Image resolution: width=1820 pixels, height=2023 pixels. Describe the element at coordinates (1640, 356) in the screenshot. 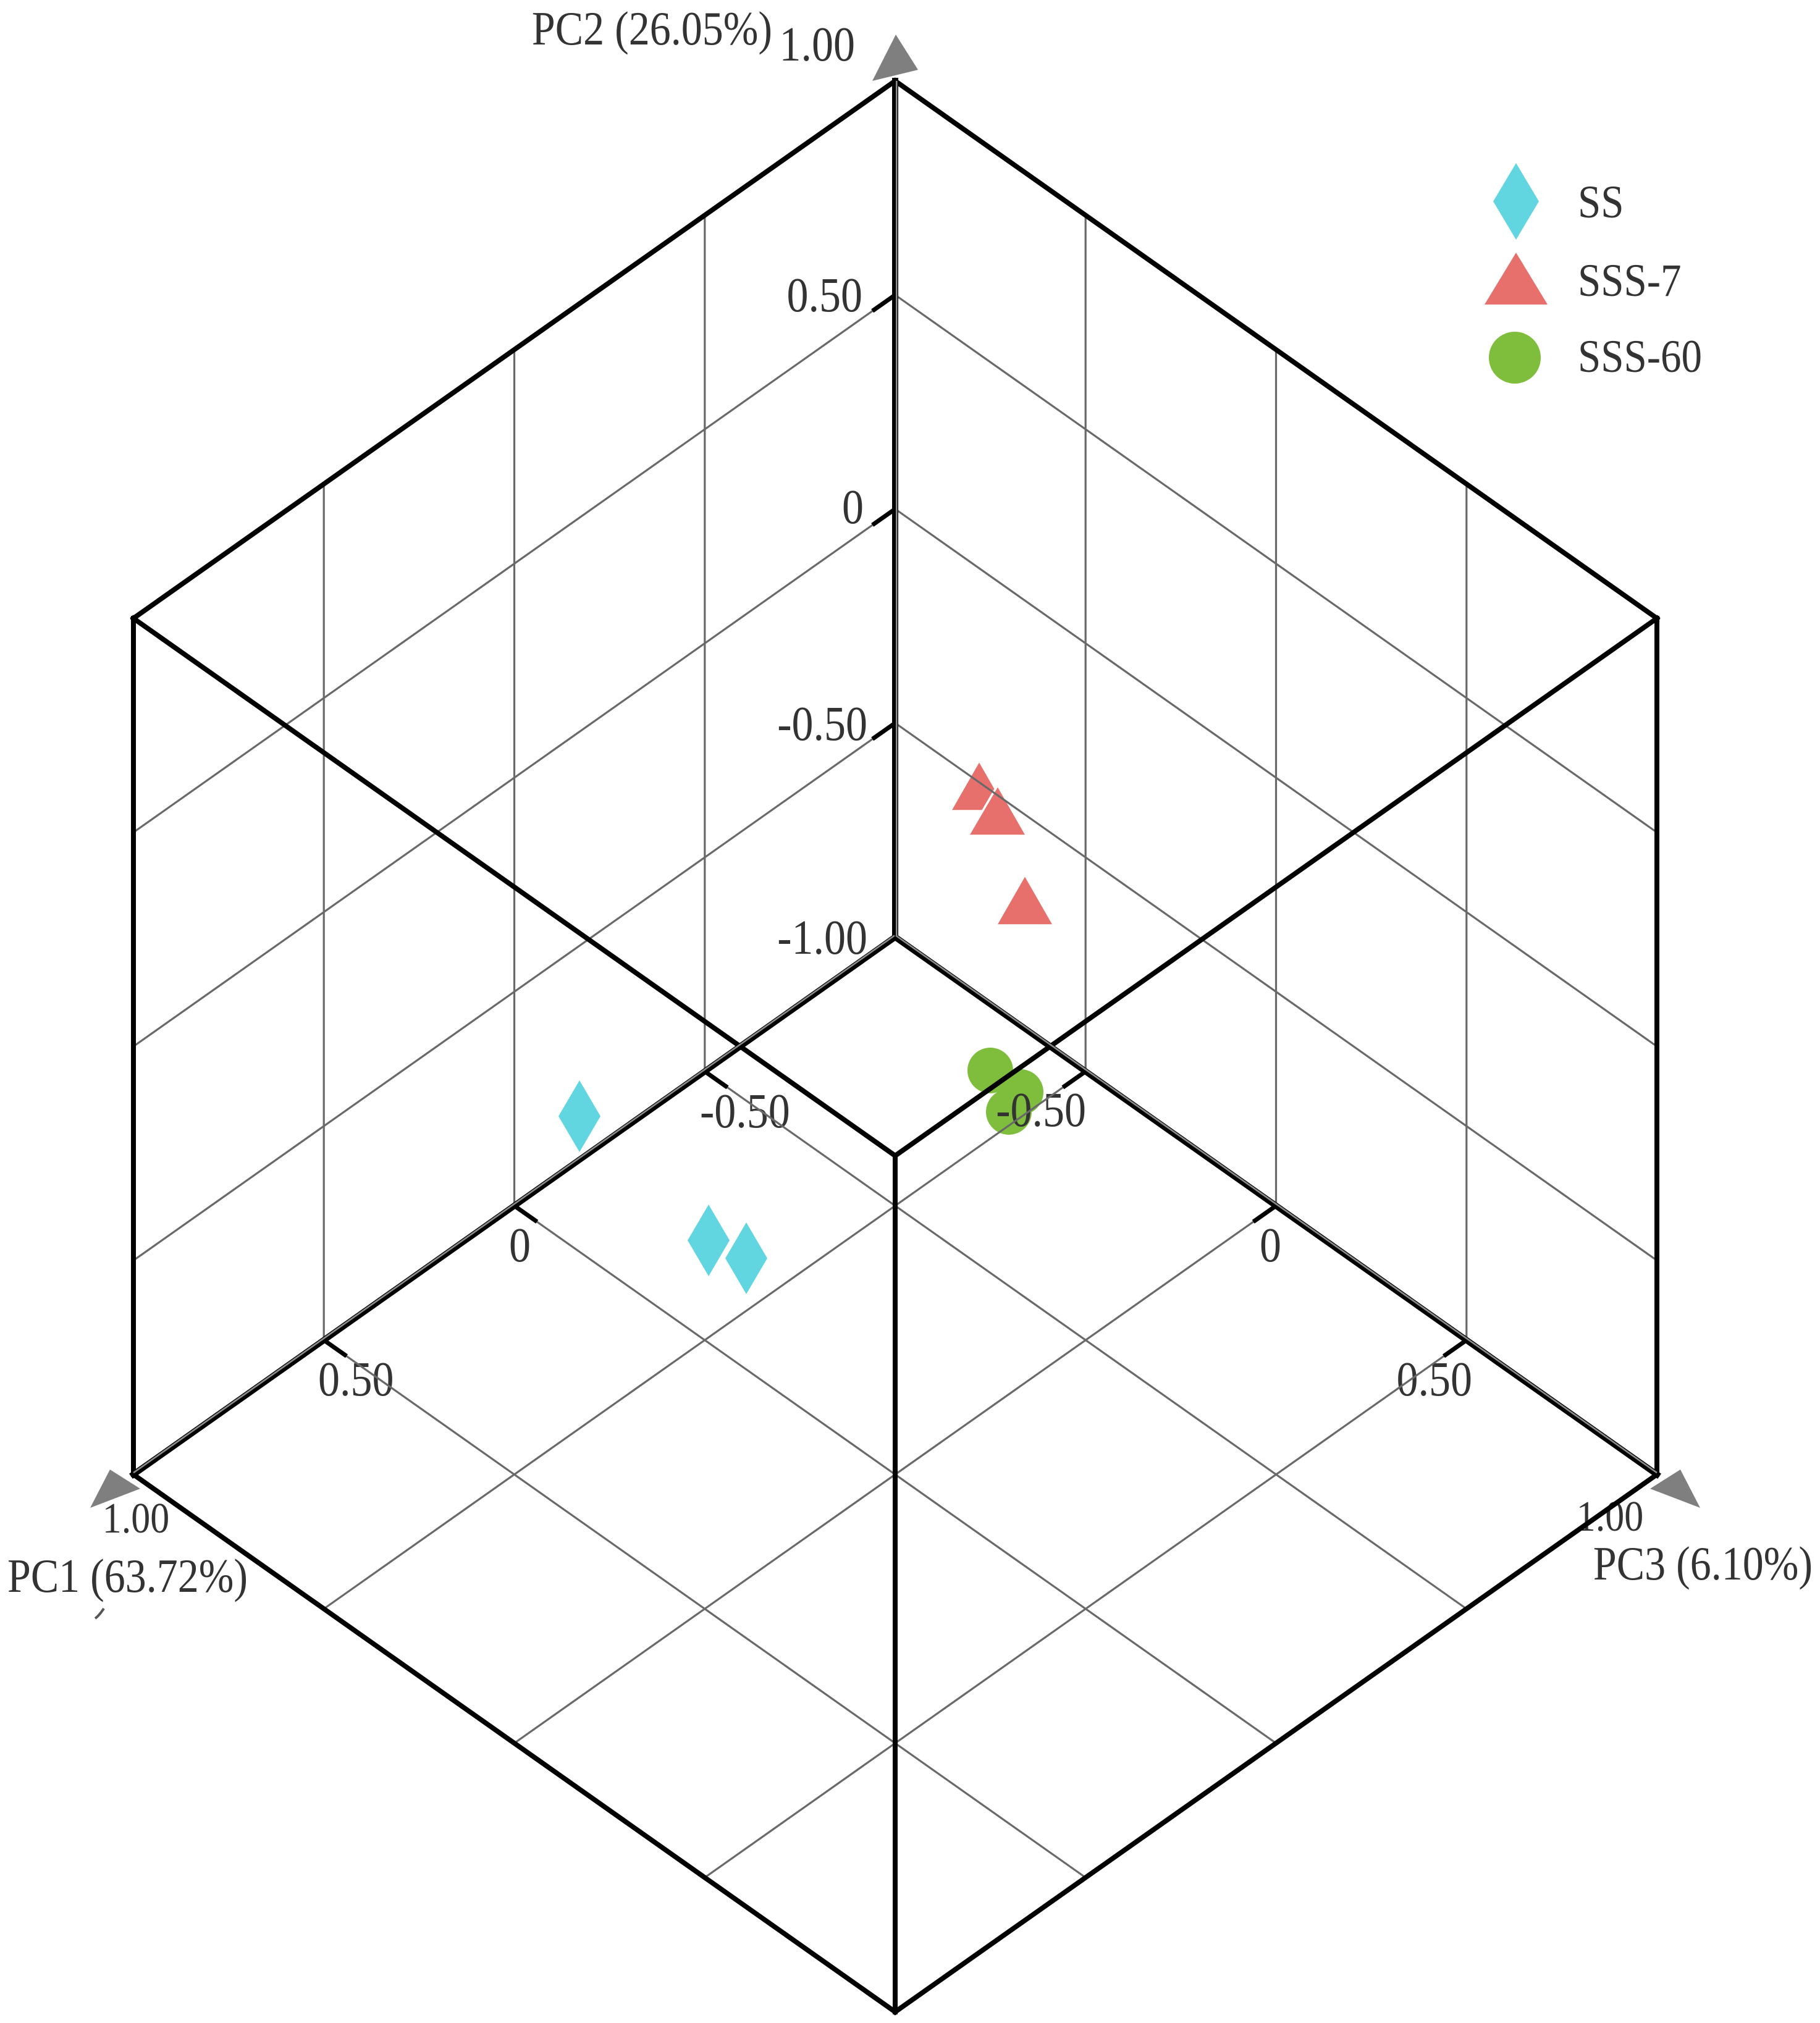

I see `svg-text: SSS-60` at that location.